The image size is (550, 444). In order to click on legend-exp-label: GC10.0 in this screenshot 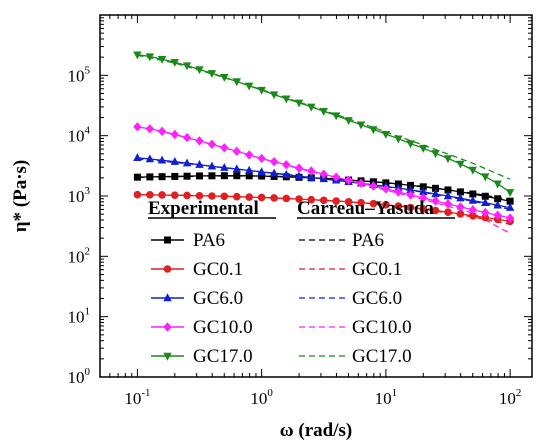, I will do `click(223, 327)`.